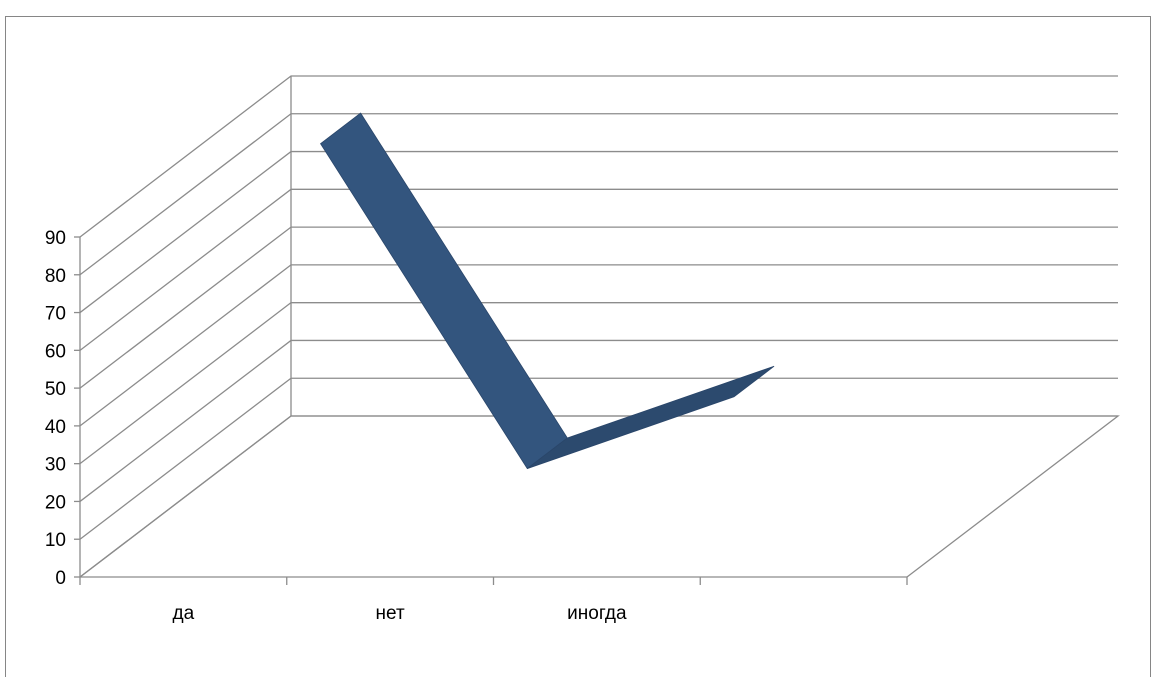 The image size is (1156, 677). Describe the element at coordinates (184, 613) in the screenshot. I see `x-tick-label: да` at that location.